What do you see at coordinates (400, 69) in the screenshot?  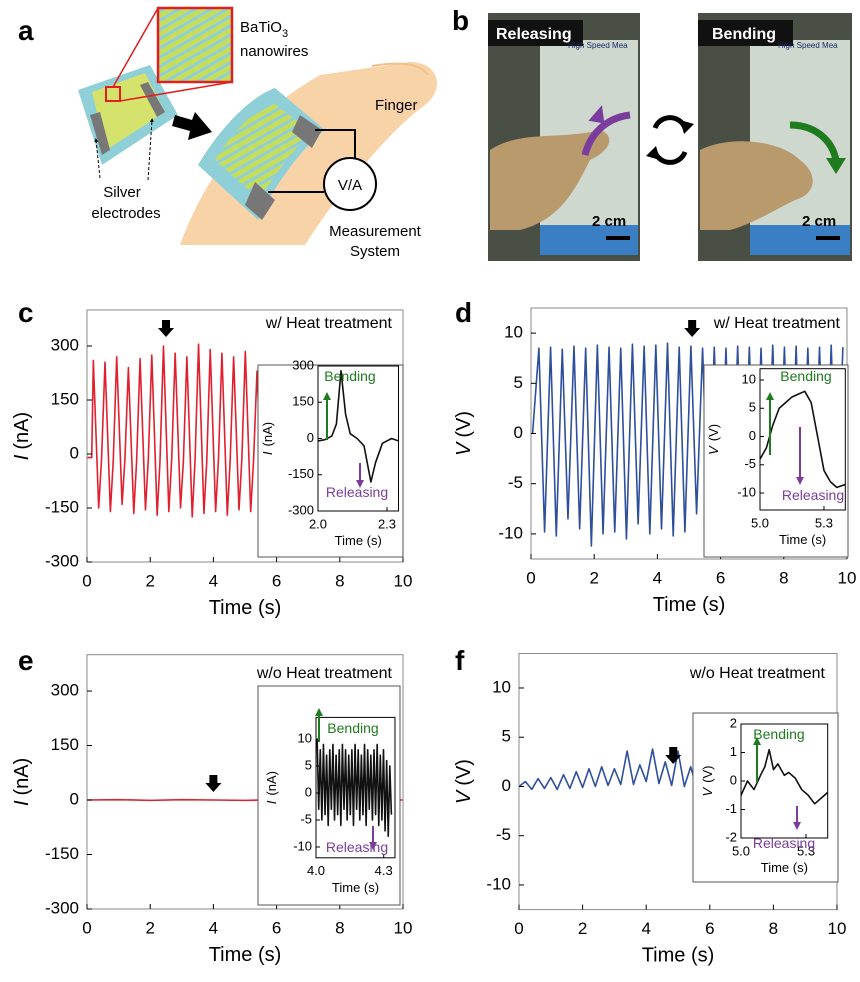 I see `nail` at bounding box center [400, 69].